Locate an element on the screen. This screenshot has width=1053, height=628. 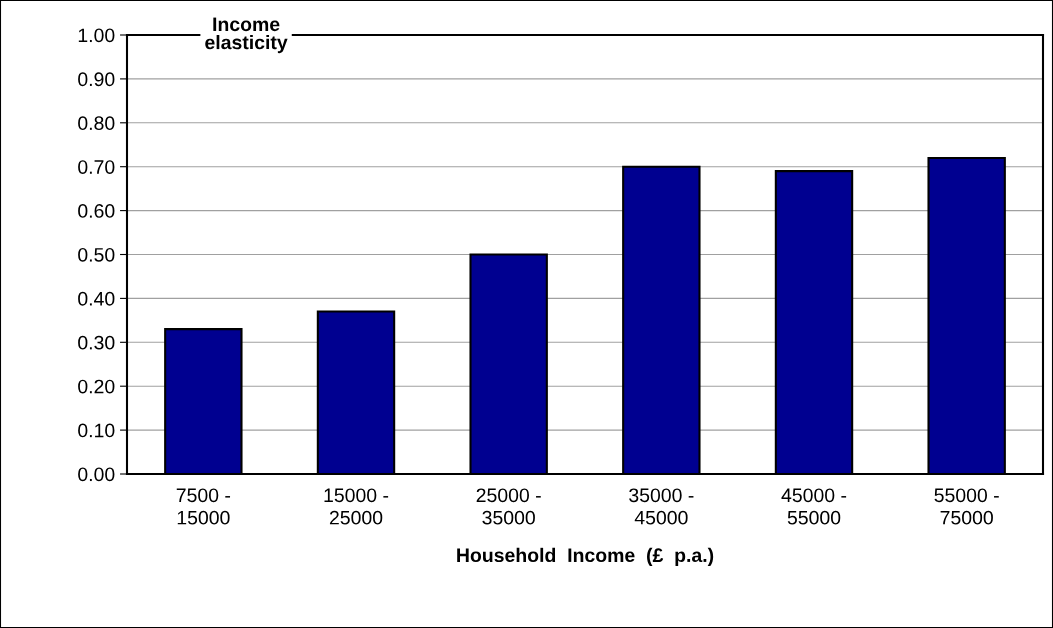
y-tick-label: 0.90 is located at coordinates (96, 79).